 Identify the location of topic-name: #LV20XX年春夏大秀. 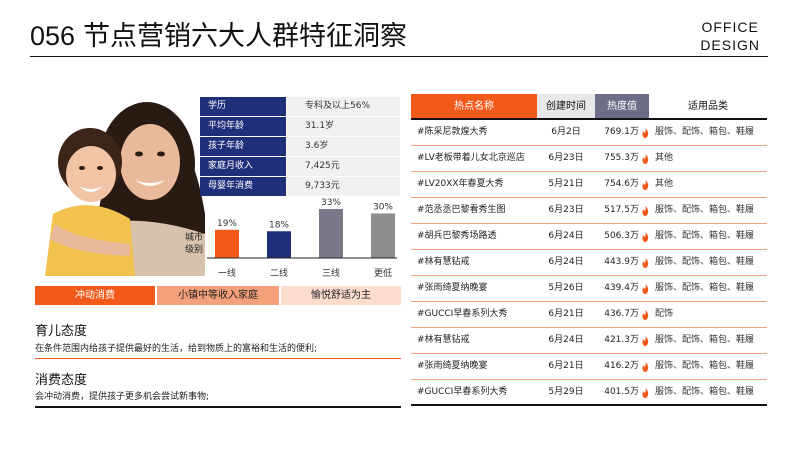
(474, 184).